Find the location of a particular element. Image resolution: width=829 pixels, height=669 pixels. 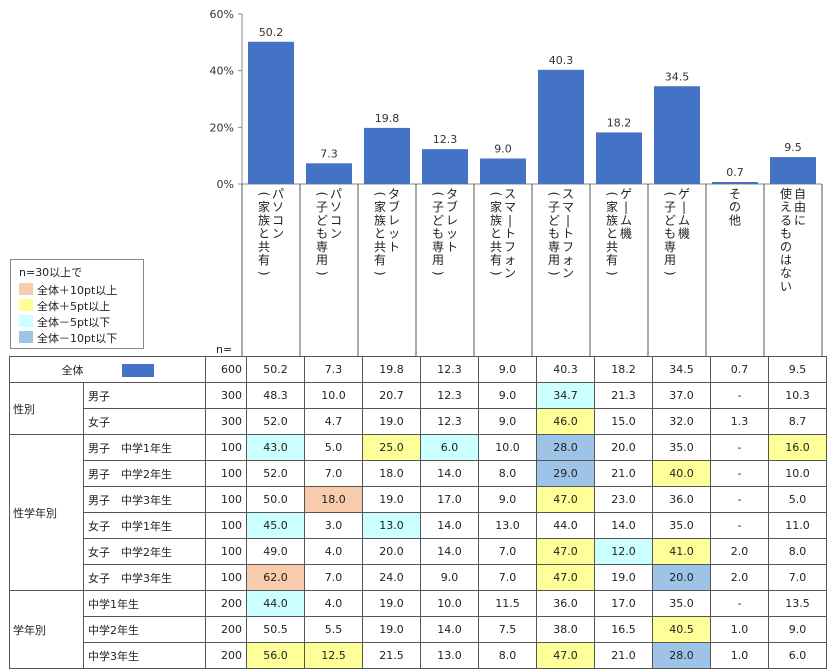

category-label-char: 使 is located at coordinates (786, 193).